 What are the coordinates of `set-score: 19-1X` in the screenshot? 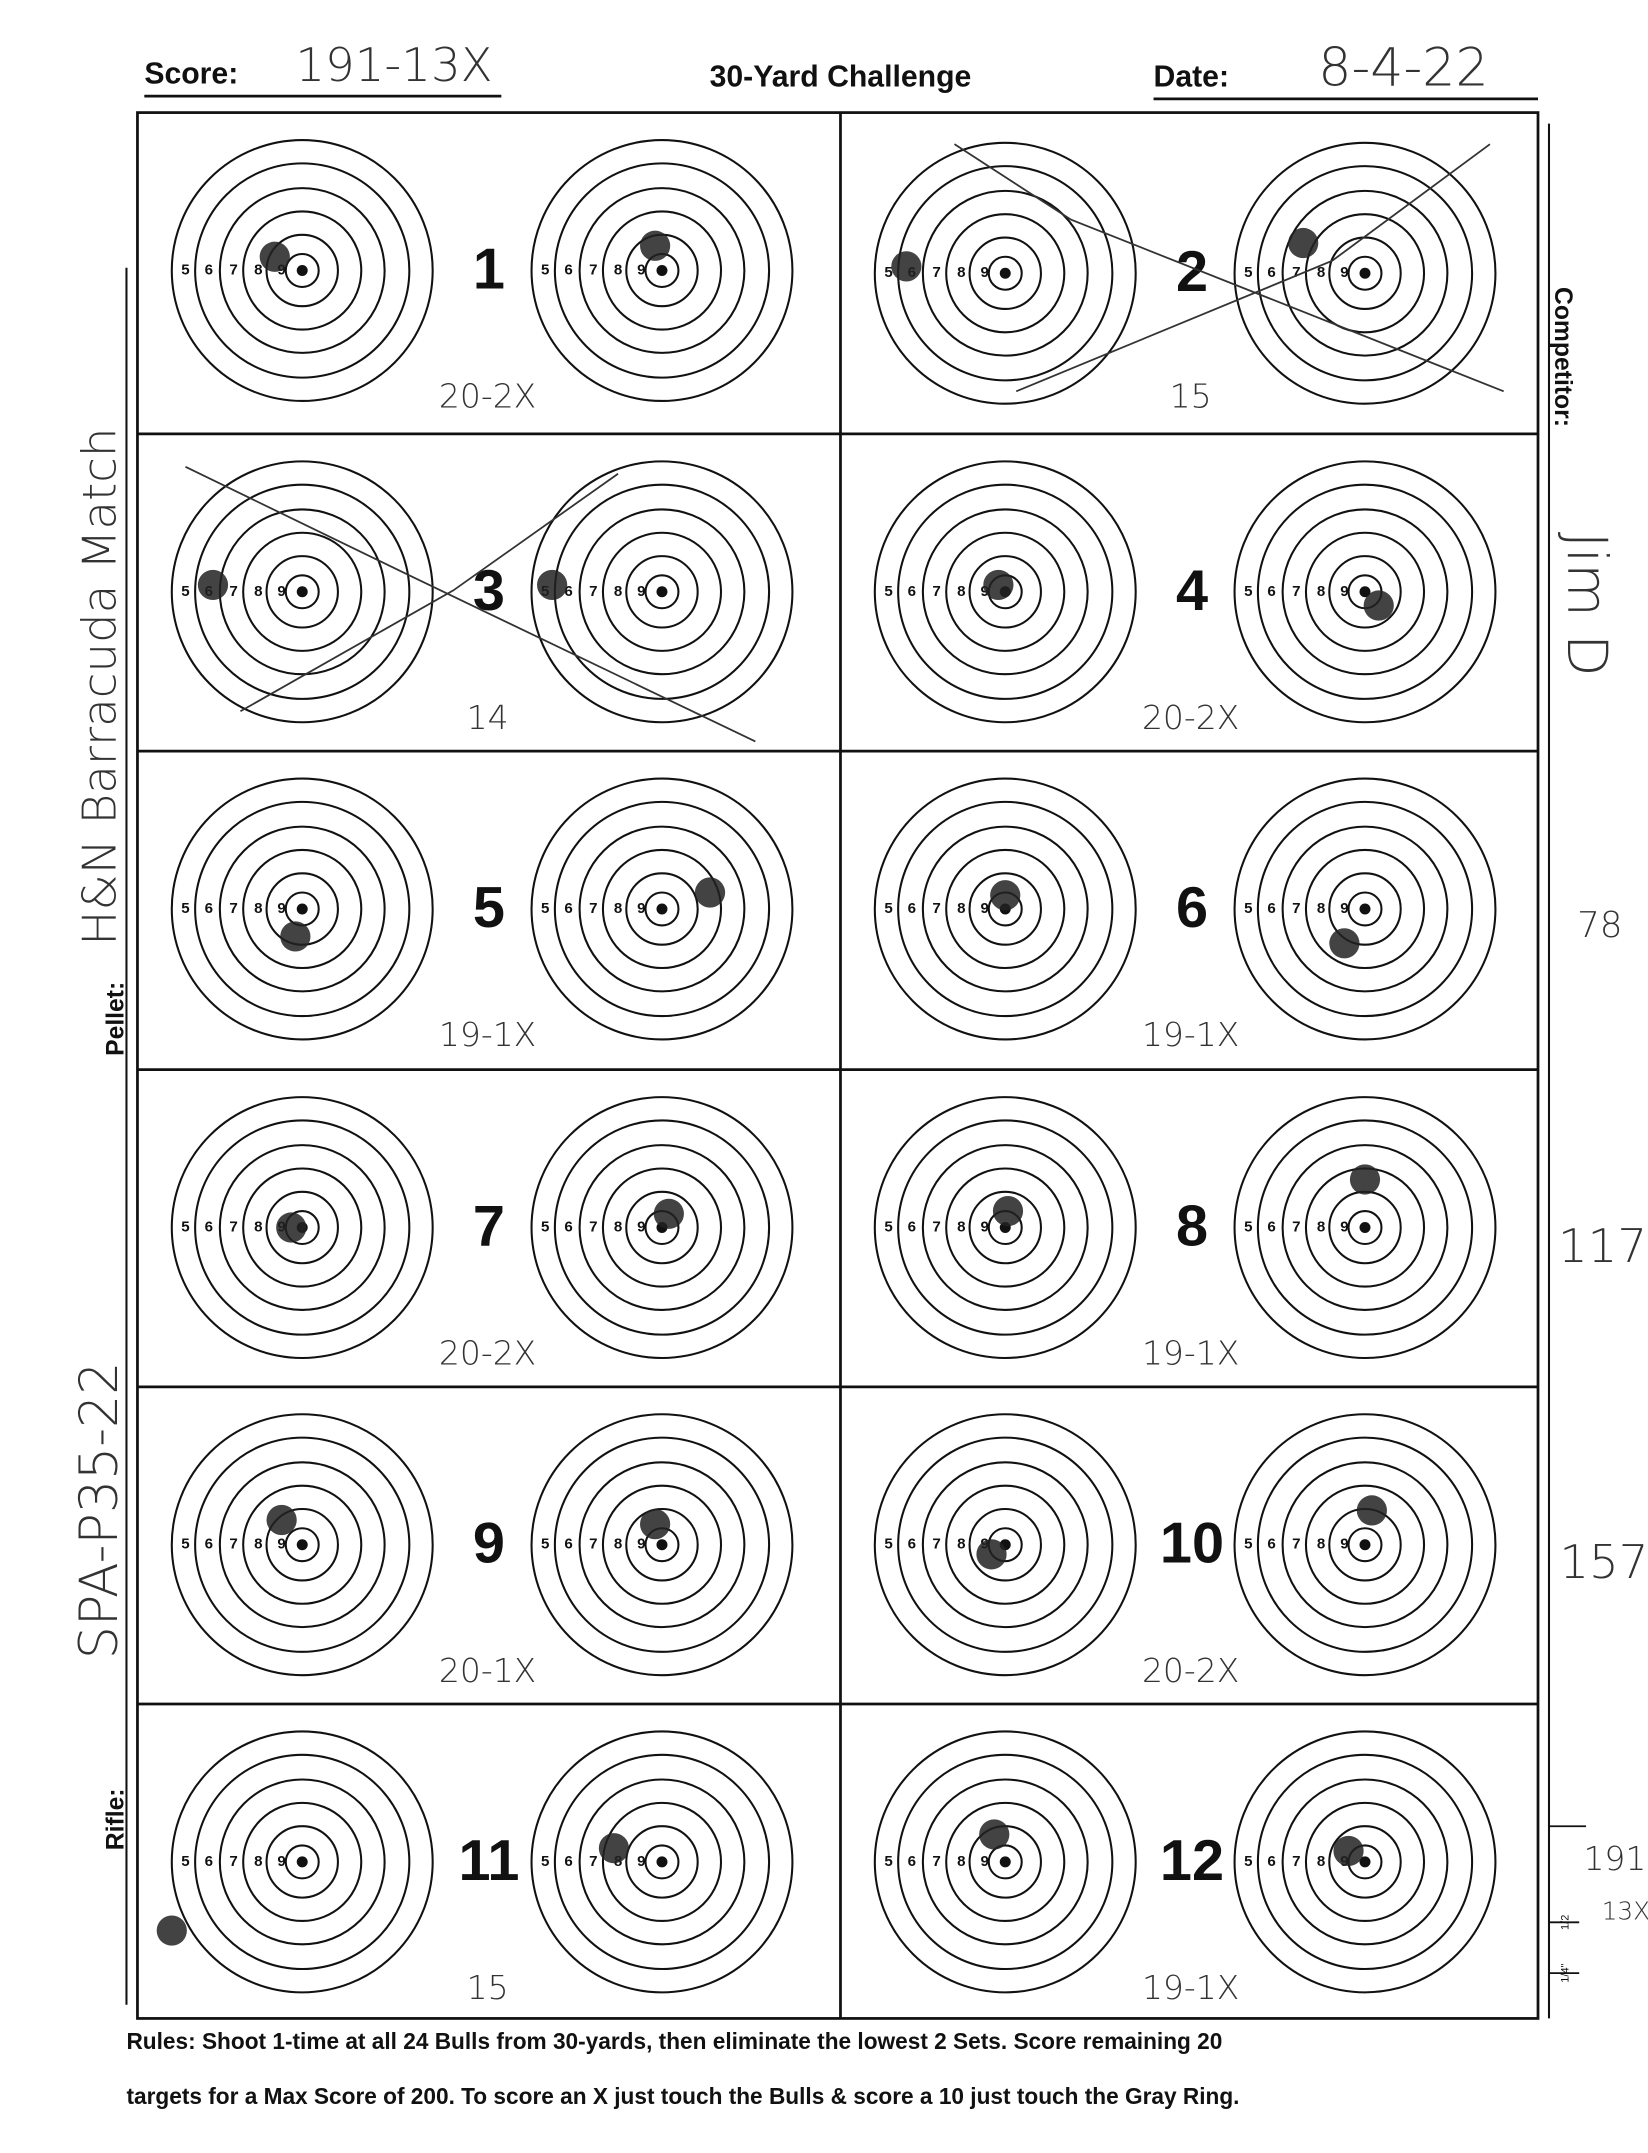 It's located at (1190, 1034).